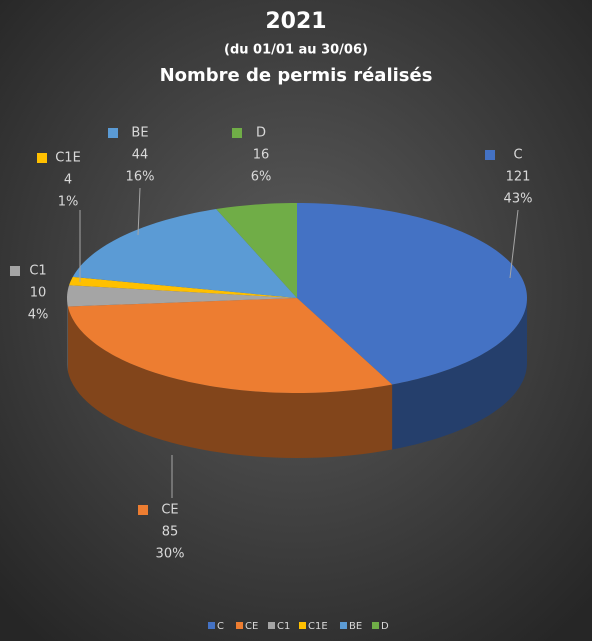  What do you see at coordinates (220, 626) in the screenshot?
I see `legend-label: C` at bounding box center [220, 626].